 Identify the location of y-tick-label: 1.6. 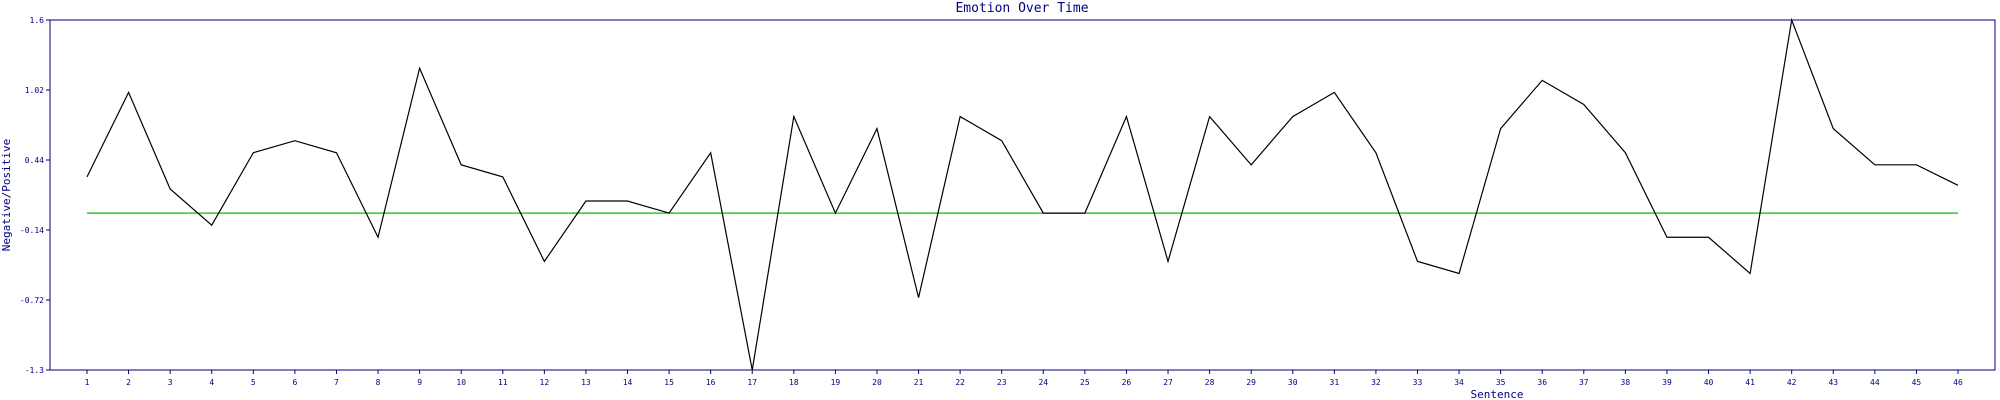
(37, 20).